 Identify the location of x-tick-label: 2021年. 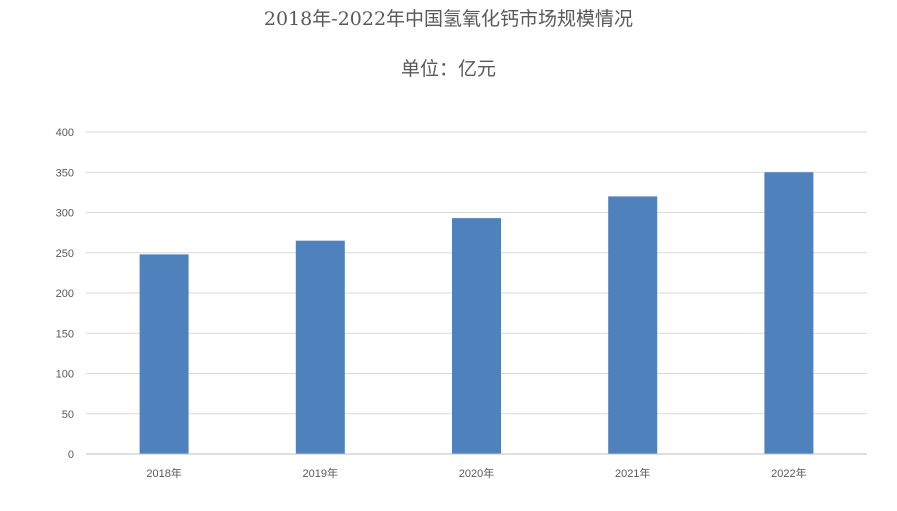
(632, 473).